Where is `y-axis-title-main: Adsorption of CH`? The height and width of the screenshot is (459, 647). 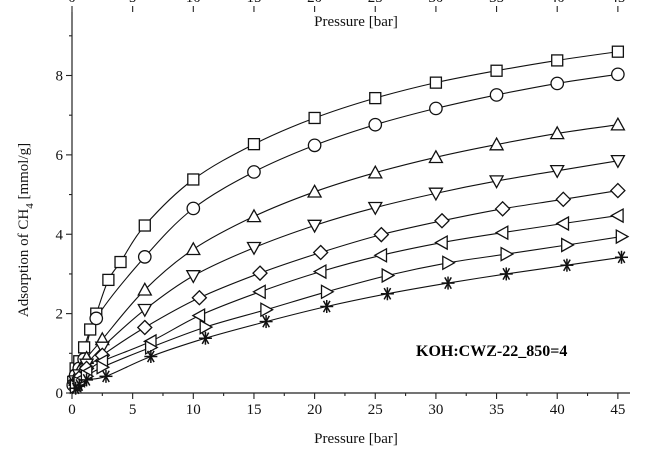
y-axis-title-main: Adsorption of CH is located at coordinates (24, 263).